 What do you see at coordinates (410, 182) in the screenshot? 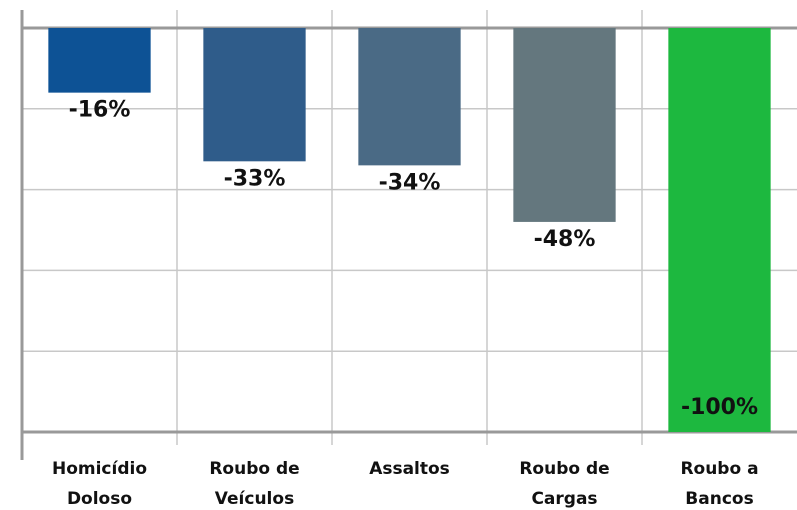
I see `value-label: -34%` at bounding box center [410, 182].